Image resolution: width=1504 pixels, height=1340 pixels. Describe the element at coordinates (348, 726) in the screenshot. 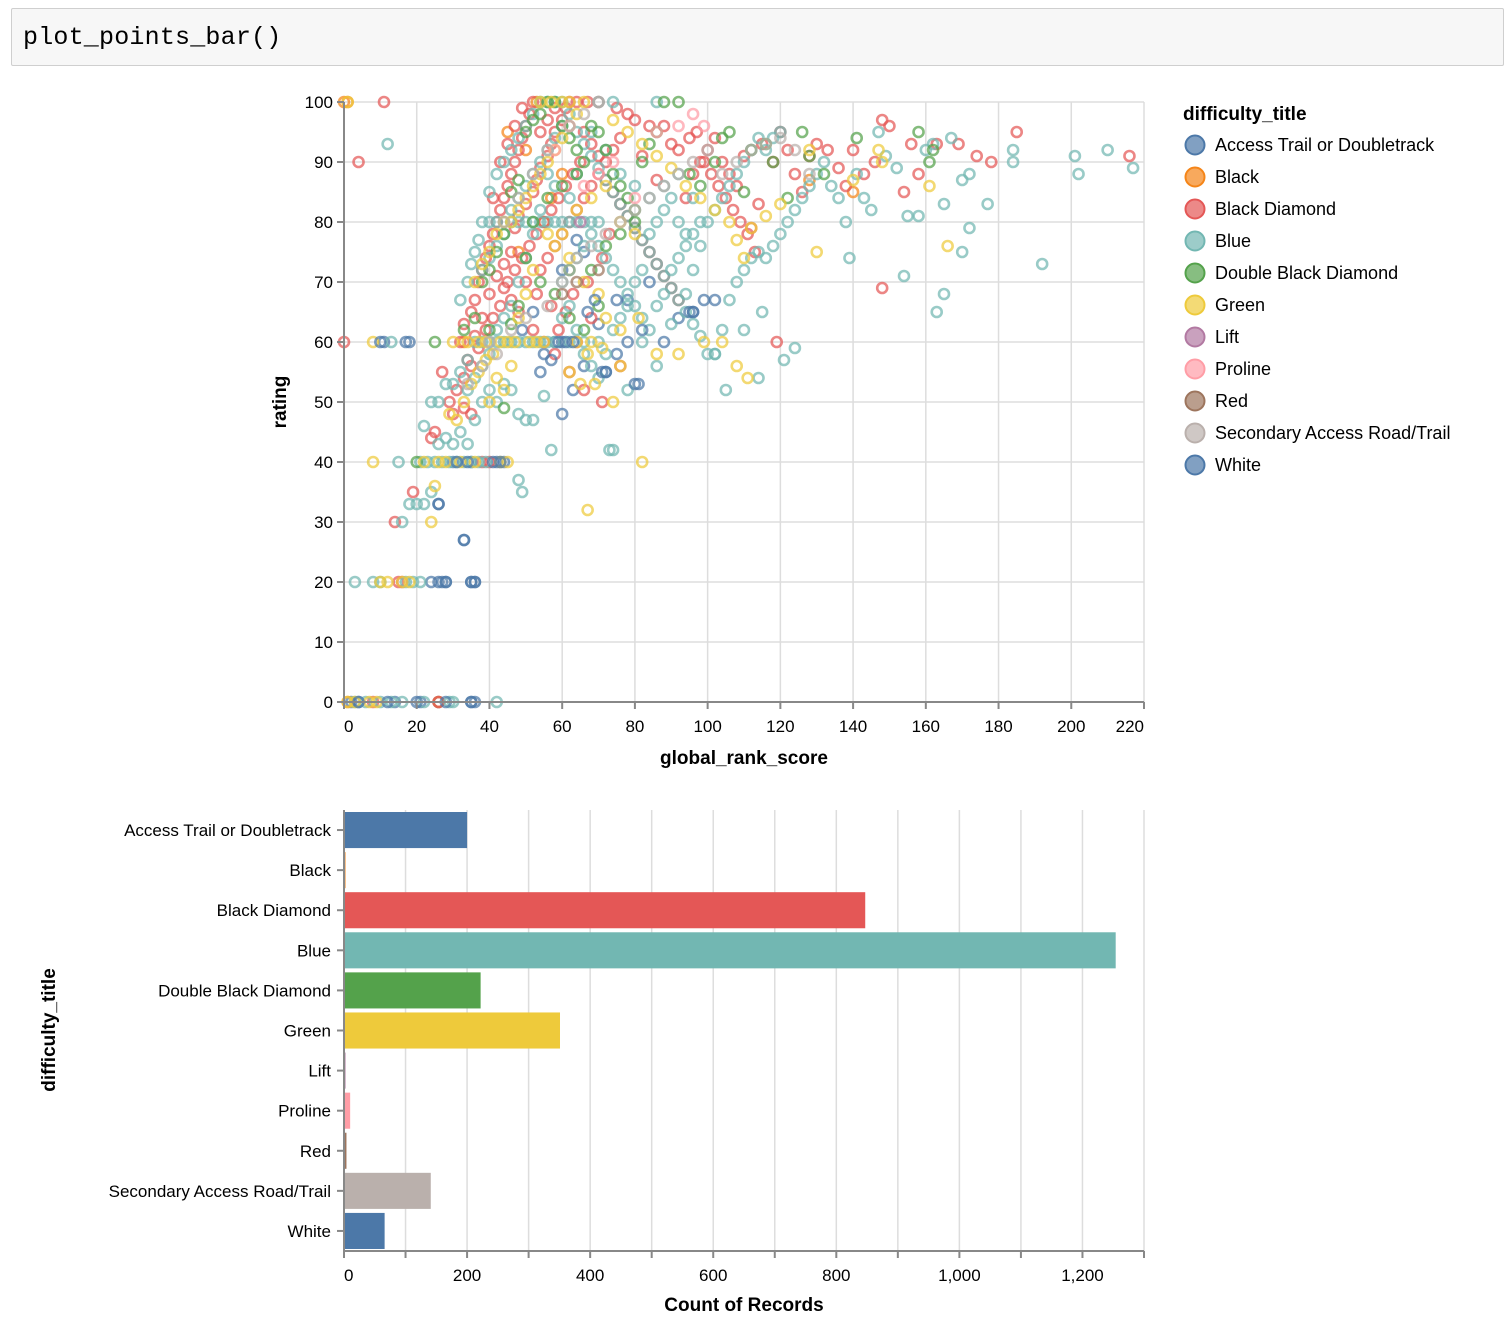

I see `scatter-x-tick-label: 0` at that location.